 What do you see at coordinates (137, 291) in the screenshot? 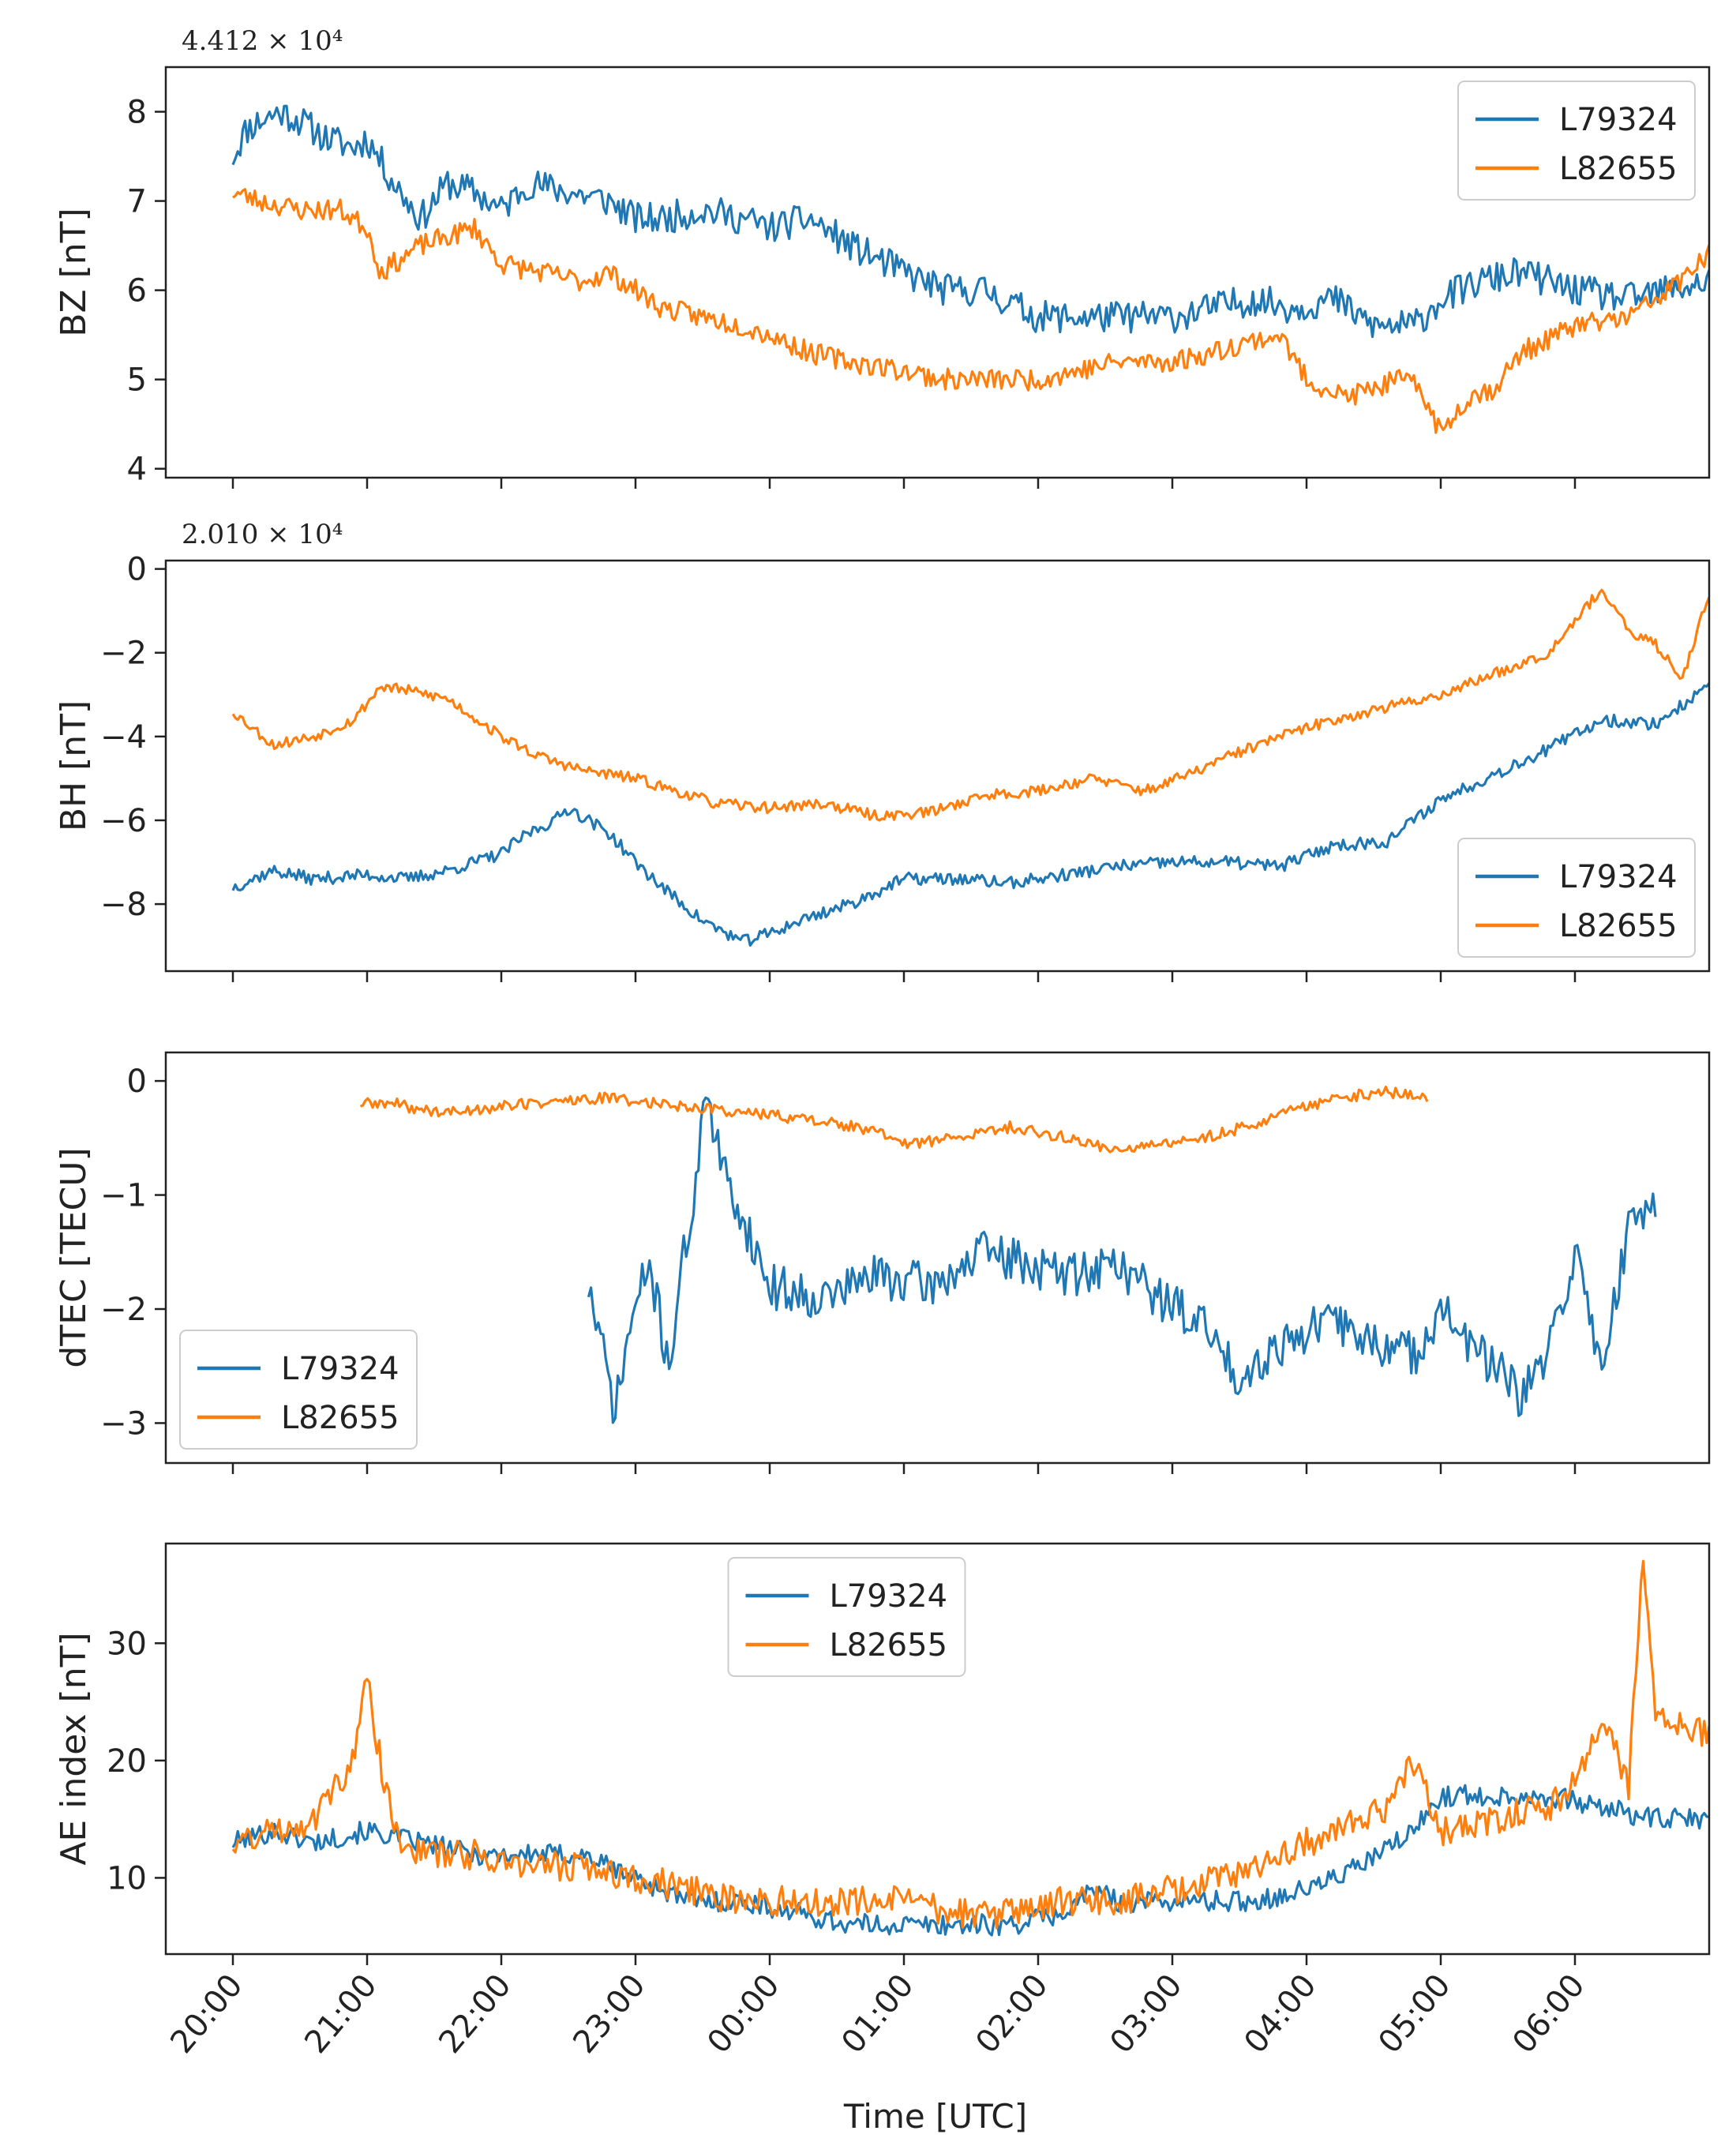
I see `bz-ytick-label: 6` at bounding box center [137, 291].